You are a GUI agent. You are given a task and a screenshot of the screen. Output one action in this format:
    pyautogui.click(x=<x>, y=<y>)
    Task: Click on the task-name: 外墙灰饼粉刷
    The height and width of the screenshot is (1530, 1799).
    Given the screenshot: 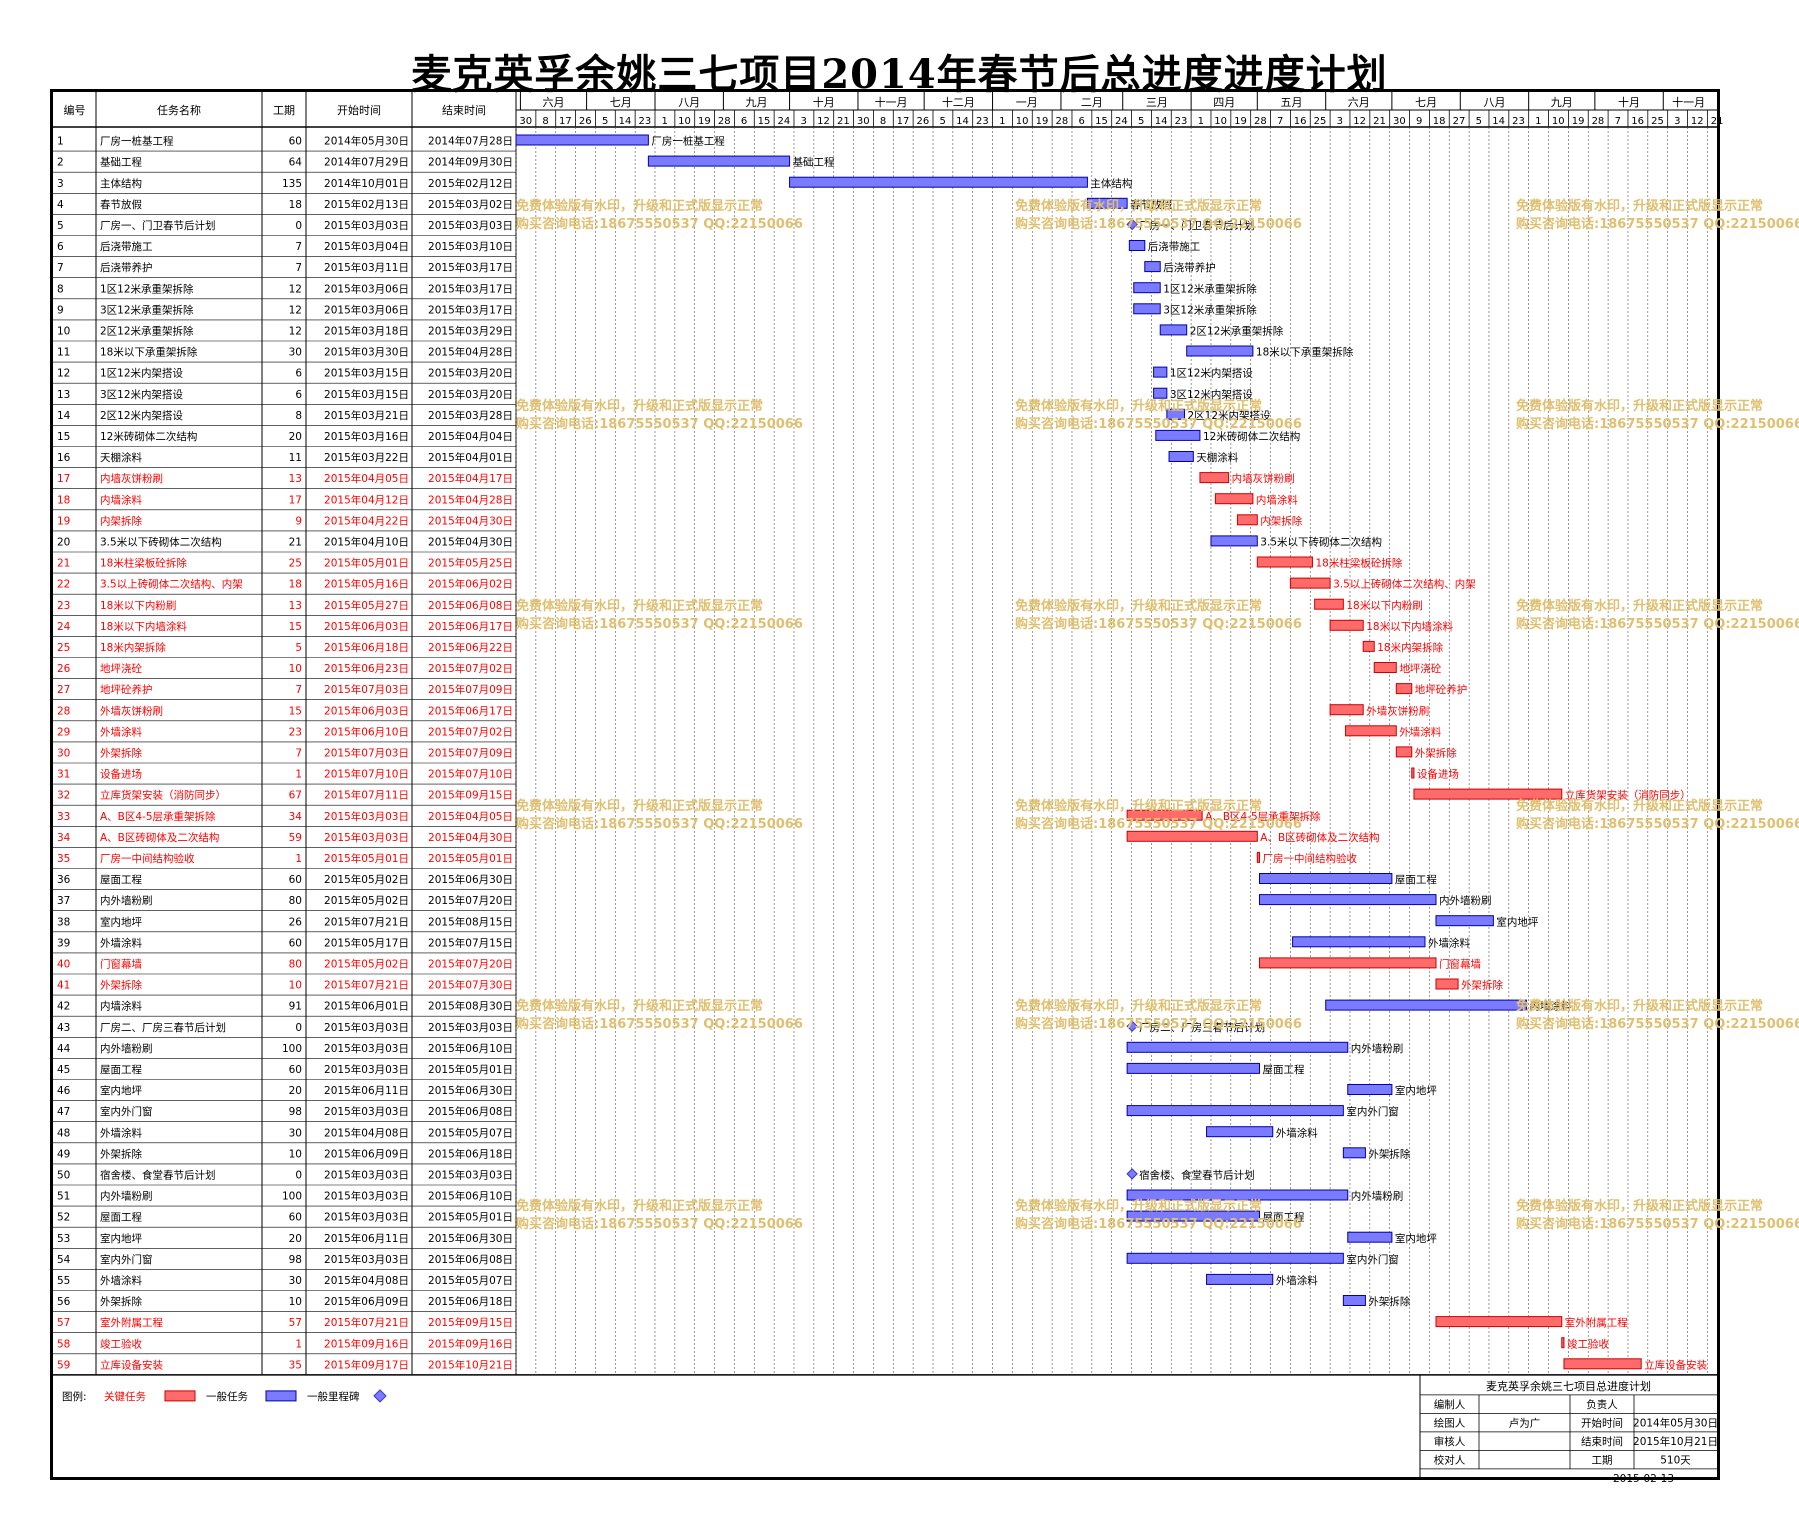 What is the action you would take?
    pyautogui.click(x=131, y=710)
    